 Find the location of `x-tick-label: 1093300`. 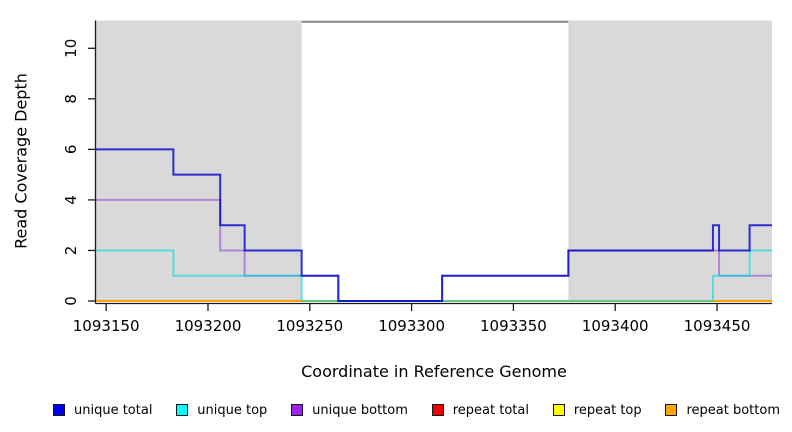

x-tick-label: 1093300 is located at coordinates (411, 326).